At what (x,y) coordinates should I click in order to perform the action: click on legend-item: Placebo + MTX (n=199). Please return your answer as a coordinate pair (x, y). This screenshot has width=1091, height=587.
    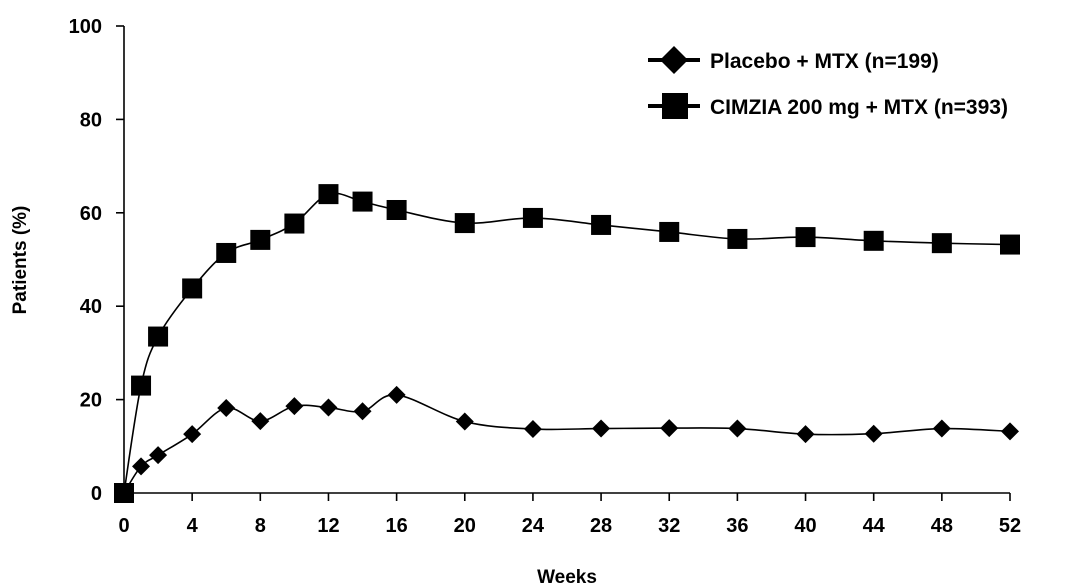
    Looking at the image, I should click on (793, 60).